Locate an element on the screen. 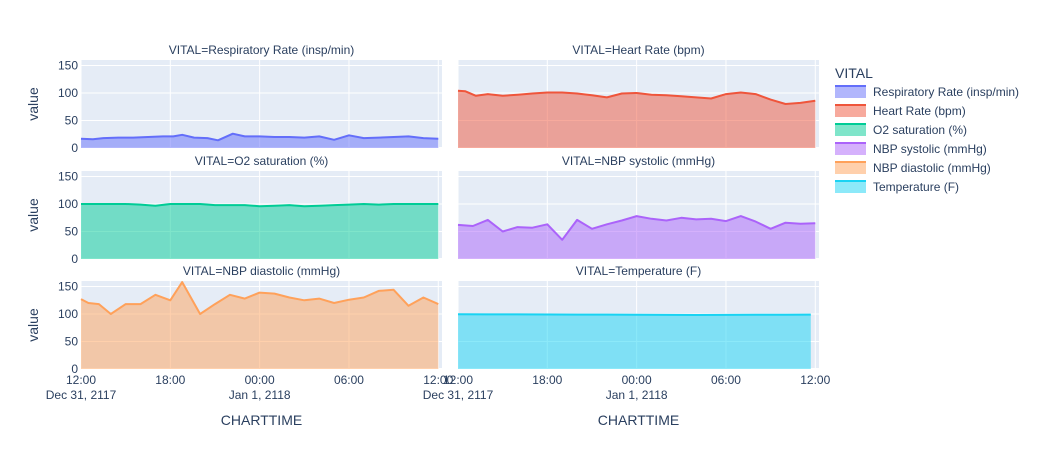 Image resolution: width=1058 pixels, height=450 pixels. legend-swatch-nbp-systolic-mmhg is located at coordinates (850, 149).